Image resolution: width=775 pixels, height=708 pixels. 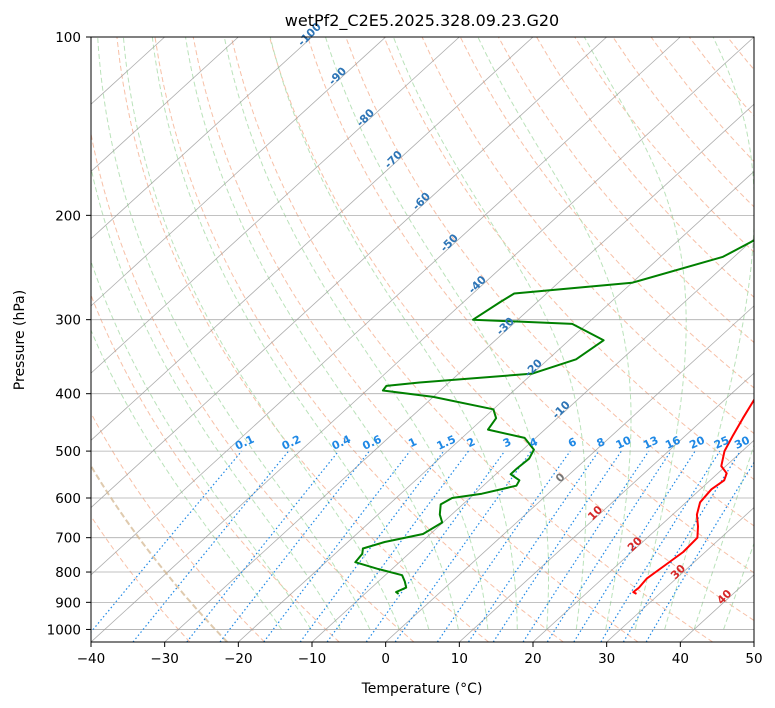 I want to click on x-tick-label: 0, so click(x=385, y=659).